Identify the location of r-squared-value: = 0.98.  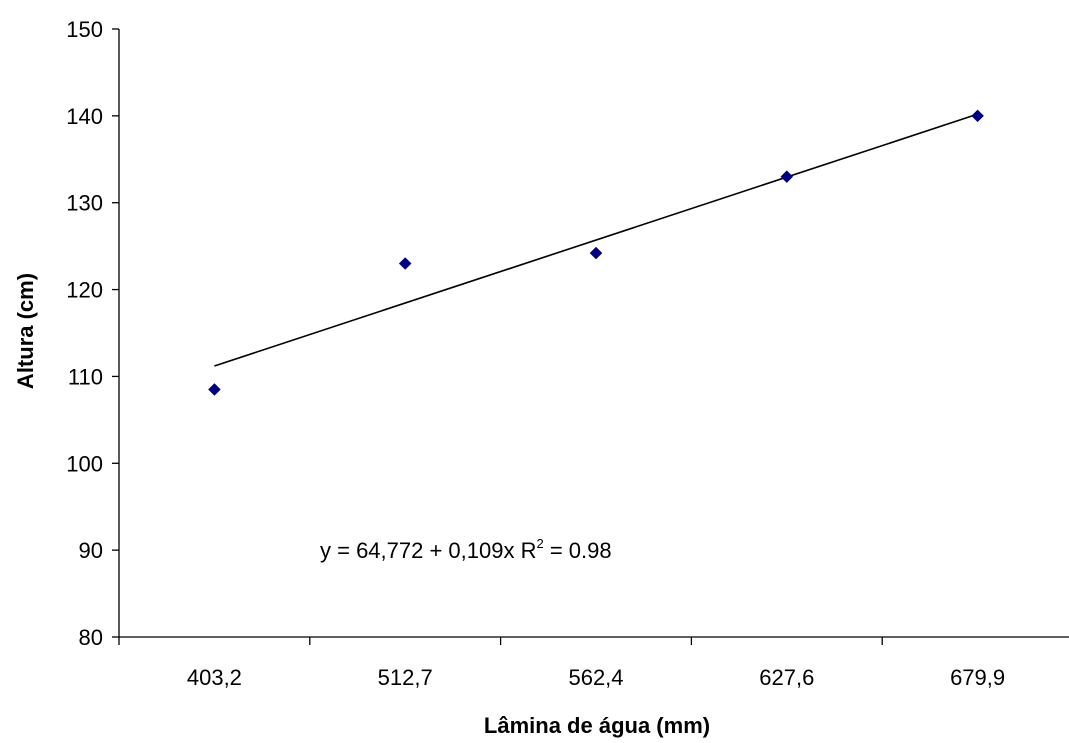
(578, 550).